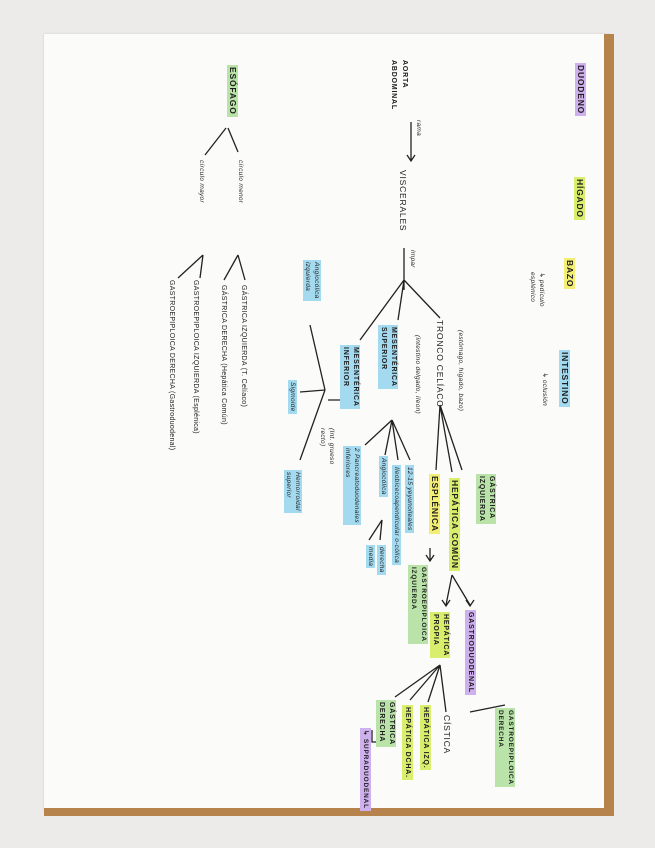 This screenshot has width=655, height=848. What do you see at coordinates (505, 747) in the screenshot?
I see `node-gastroepiploica-derecha: GASTROEPIPLOICA DERECHA` at bounding box center [505, 747].